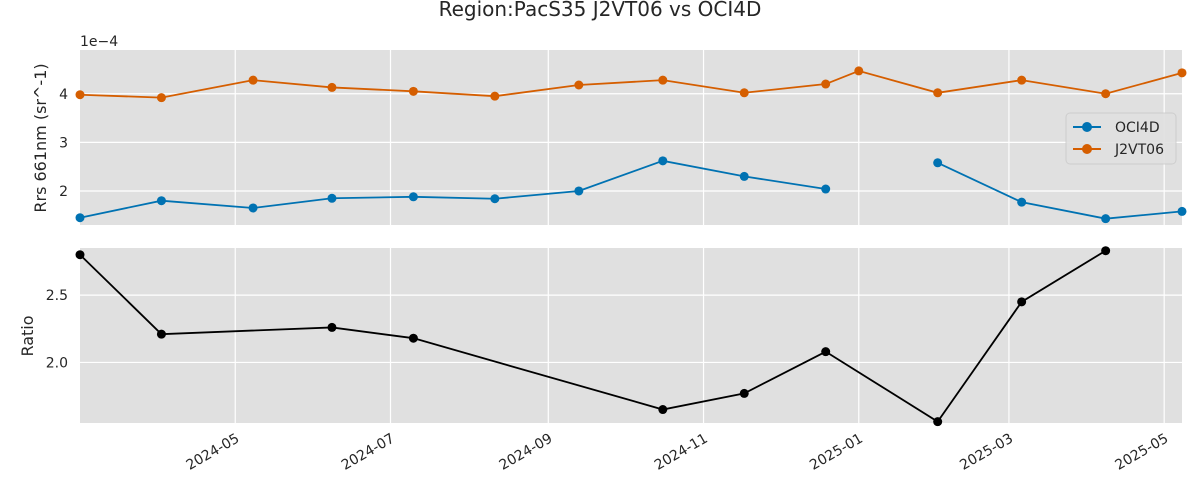 The height and width of the screenshot is (500, 1200). Describe the element at coordinates (1139, 150) in the screenshot. I see `legend-label-j2vt06: J2VT06` at that location.